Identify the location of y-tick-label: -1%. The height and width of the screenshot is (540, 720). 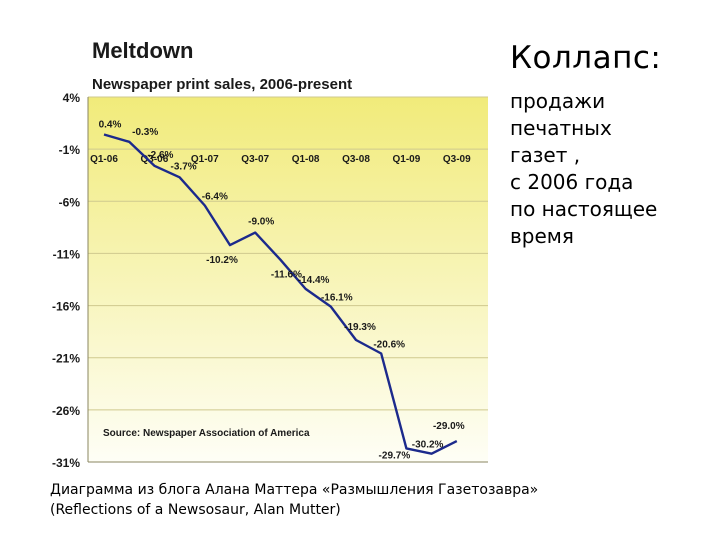
(70, 150).